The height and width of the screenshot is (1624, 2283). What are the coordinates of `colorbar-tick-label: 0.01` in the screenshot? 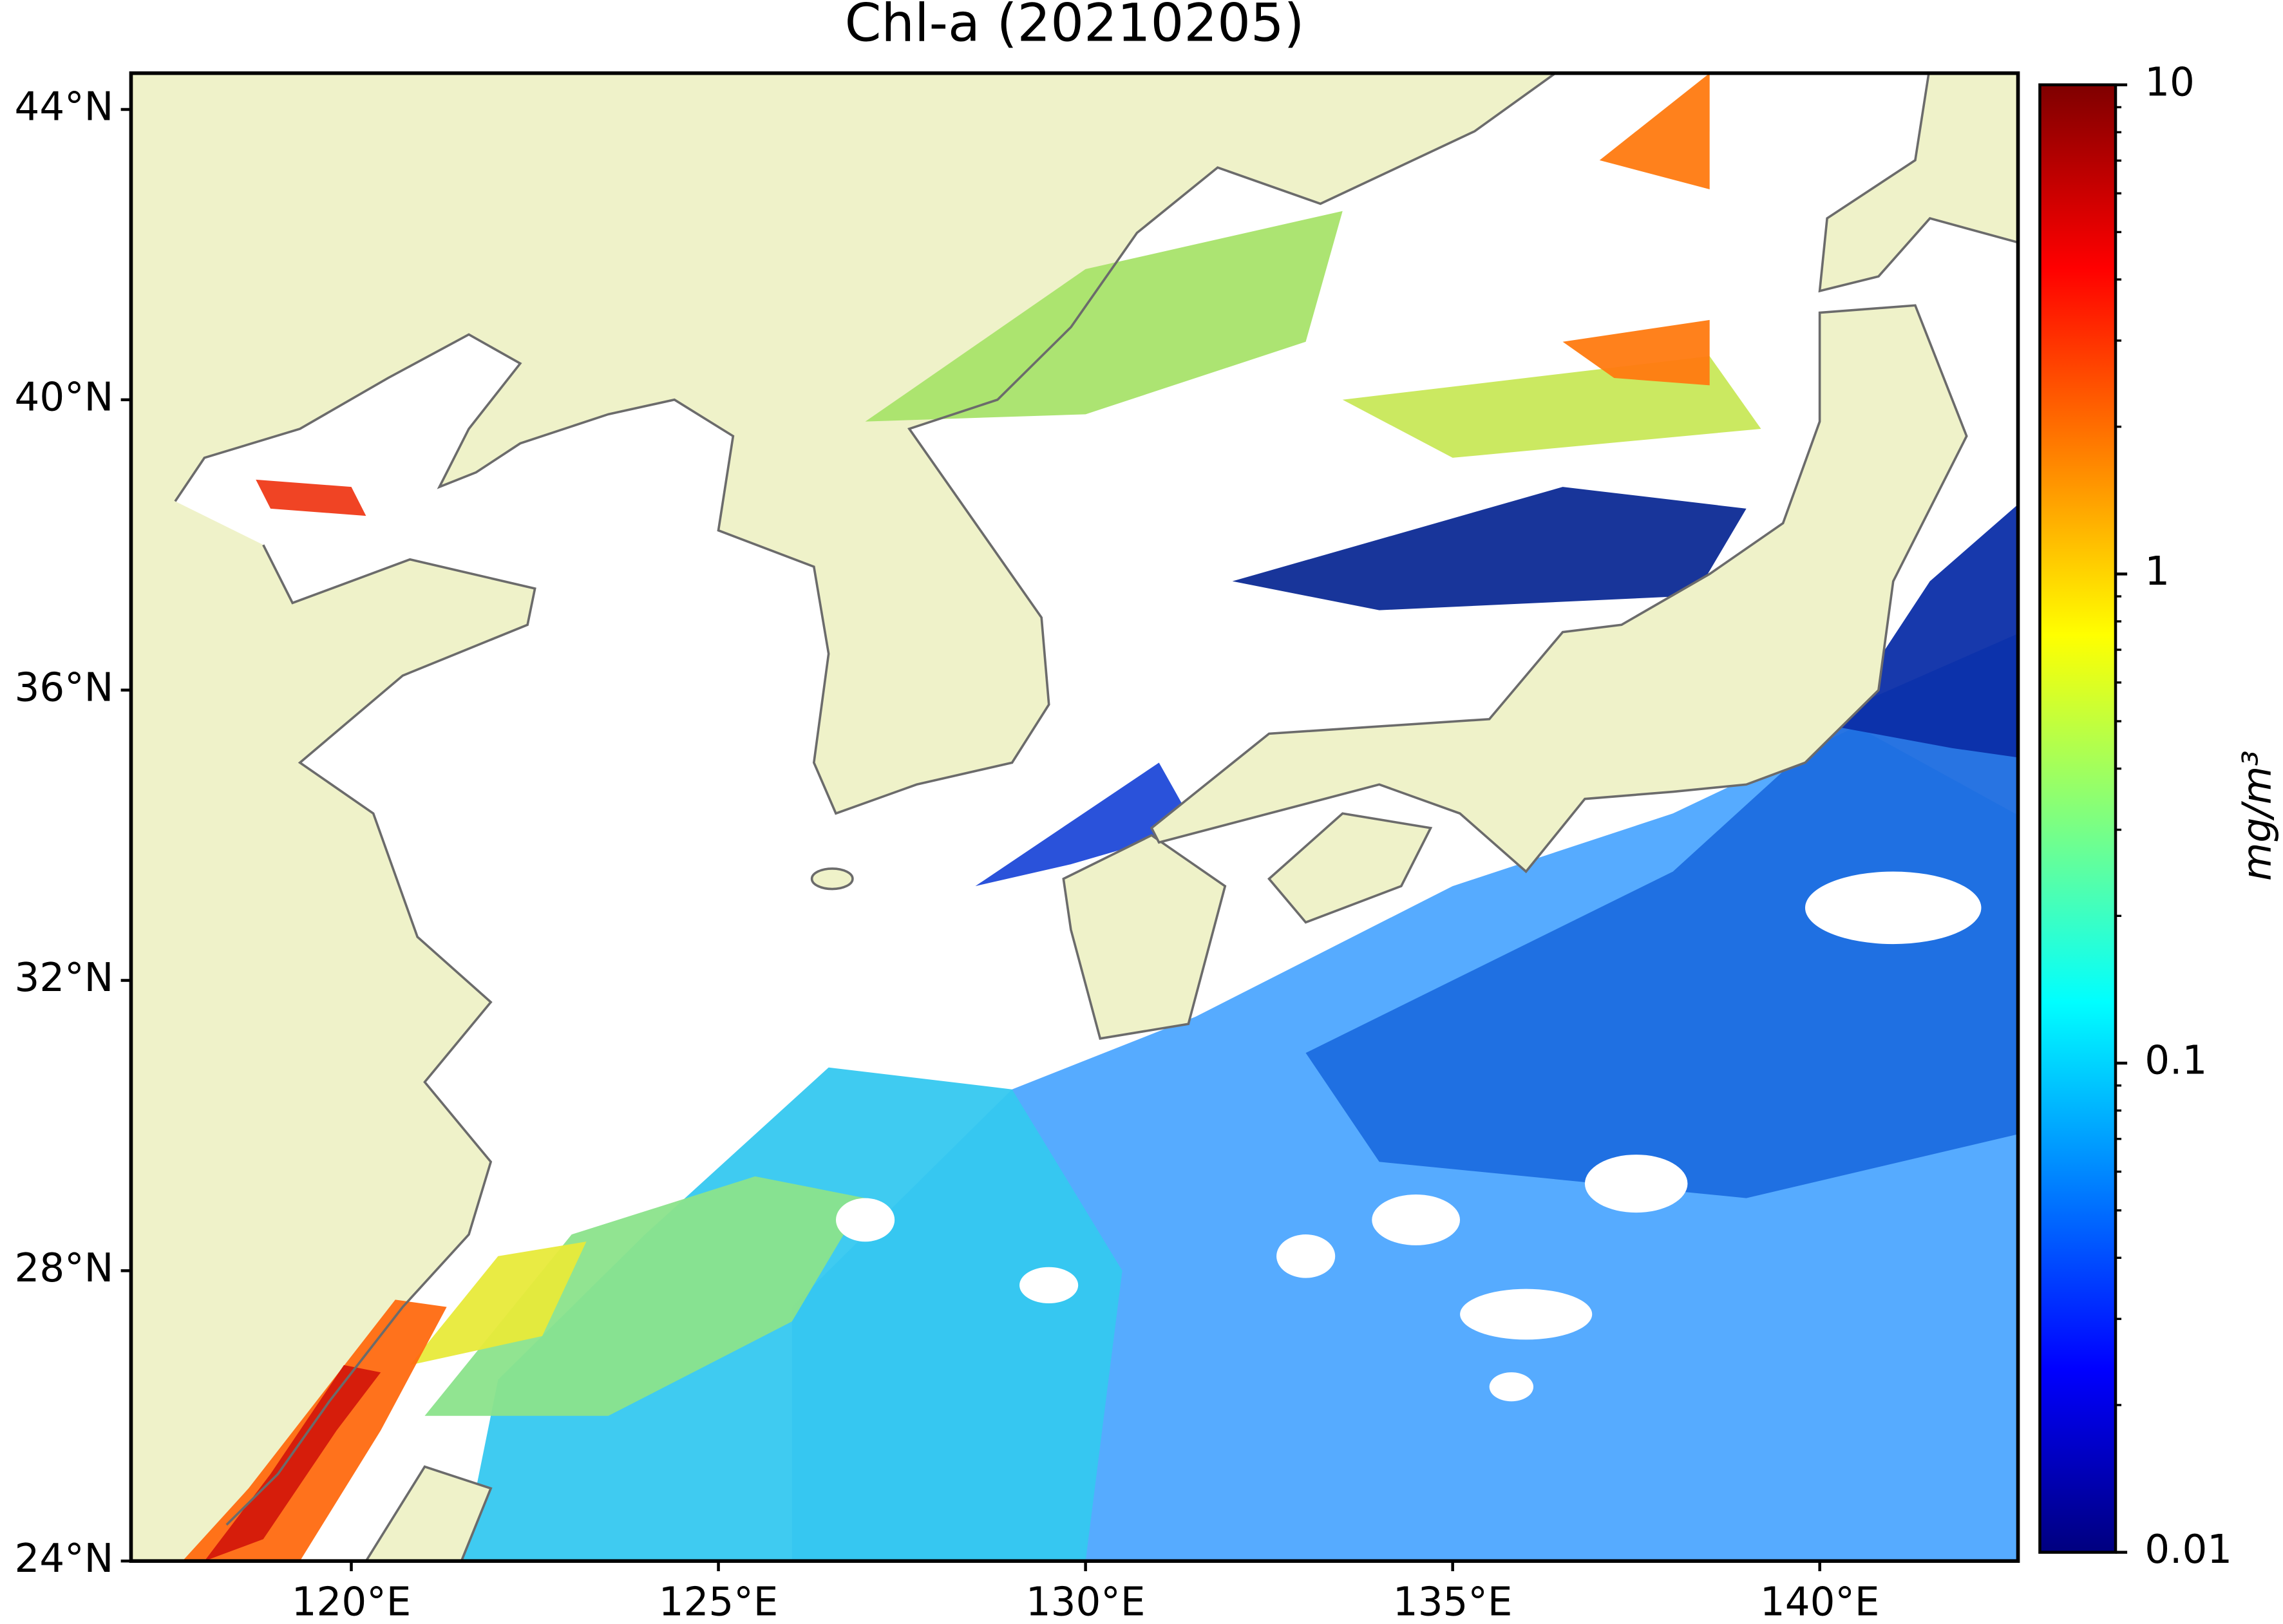 It's located at (2188, 1549).